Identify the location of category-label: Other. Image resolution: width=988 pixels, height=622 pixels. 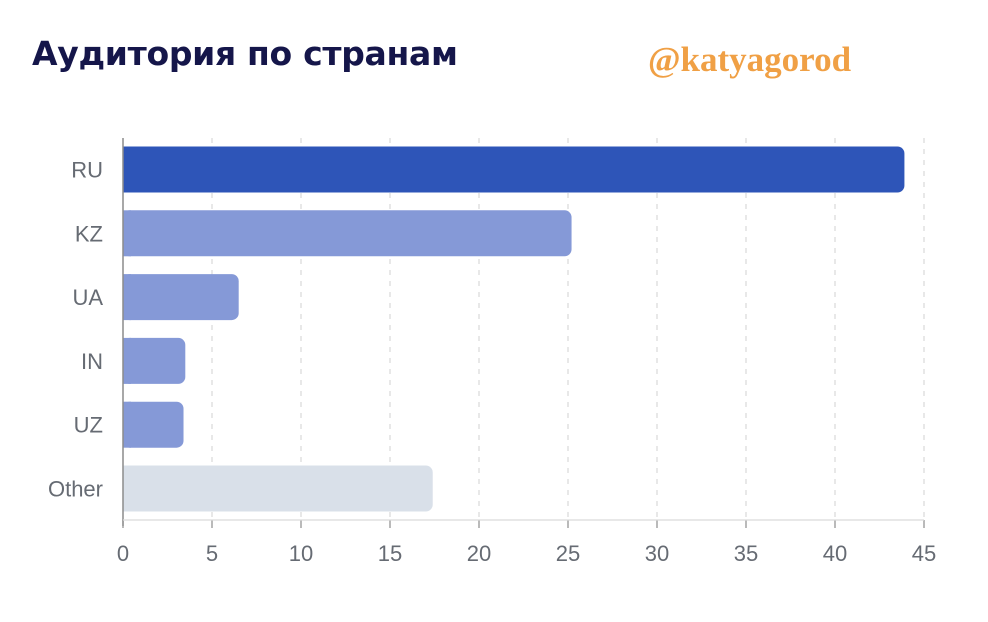
(75, 489).